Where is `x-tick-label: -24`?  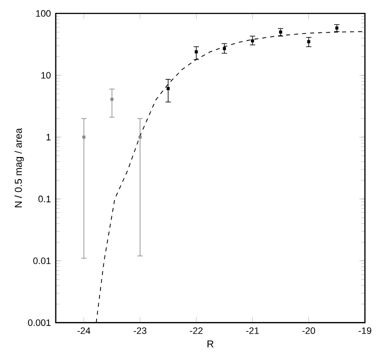
x-tick-label: -24 is located at coordinates (84, 330).